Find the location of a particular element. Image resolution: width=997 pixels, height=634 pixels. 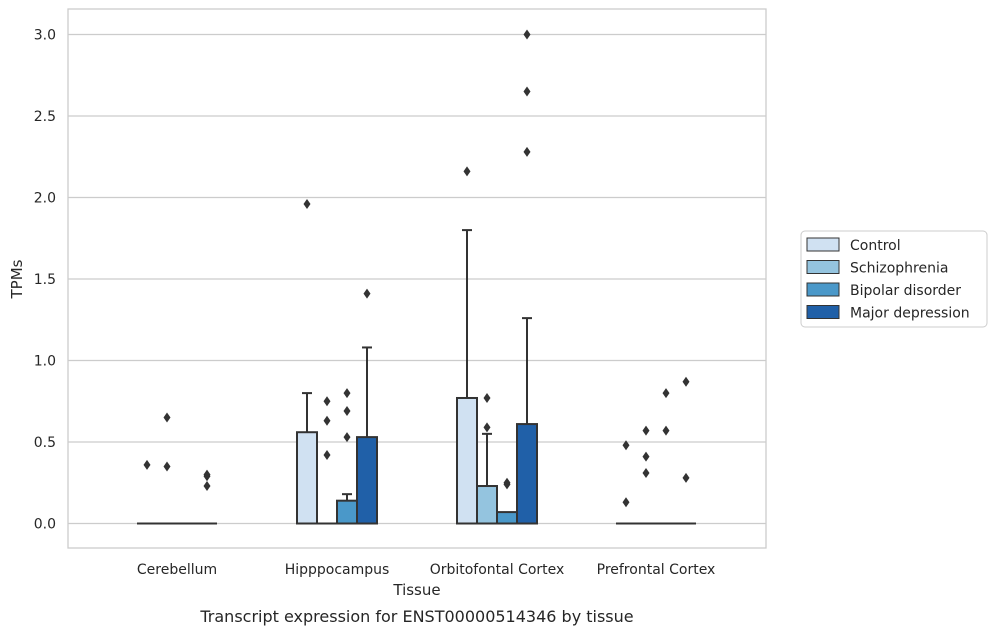

y-tick-label: 0.5 is located at coordinates (45, 443).